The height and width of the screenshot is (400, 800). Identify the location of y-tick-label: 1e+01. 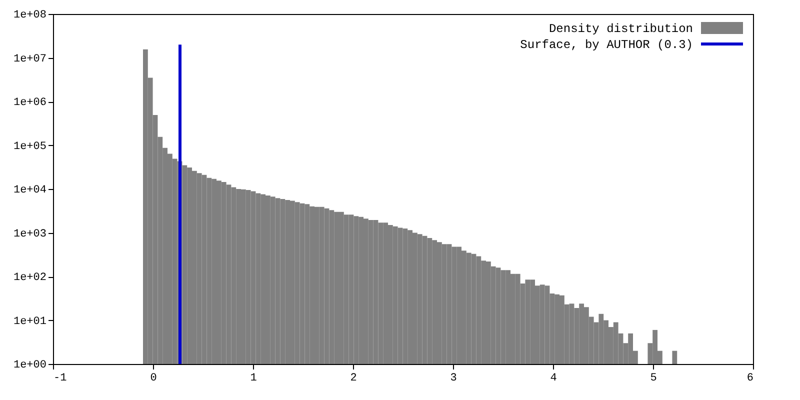
(30, 322).